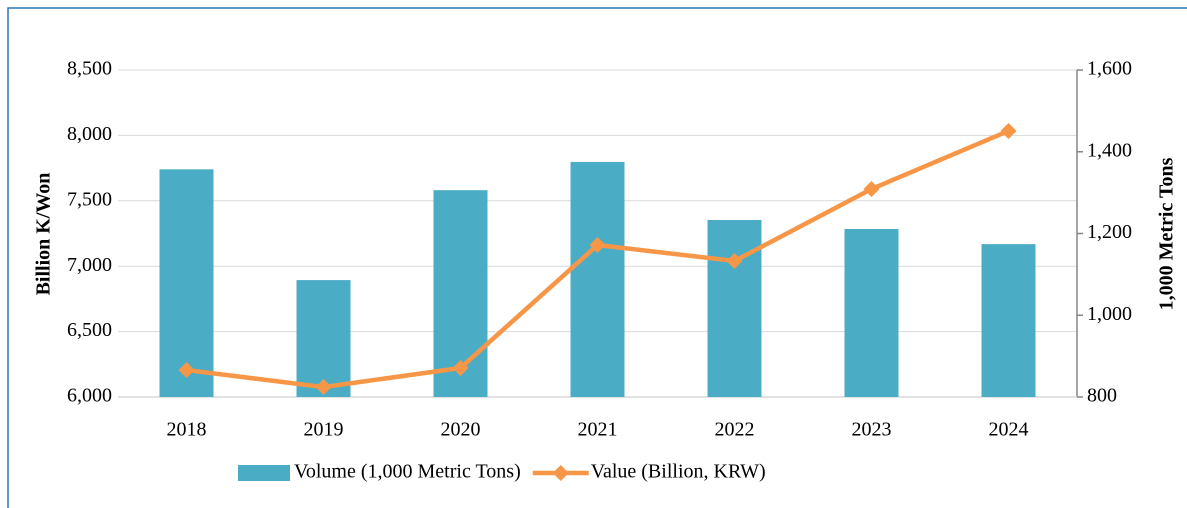 This screenshot has height=508, width=1187. What do you see at coordinates (324, 430) in the screenshot?
I see `x-tick-label: 2019` at bounding box center [324, 430].